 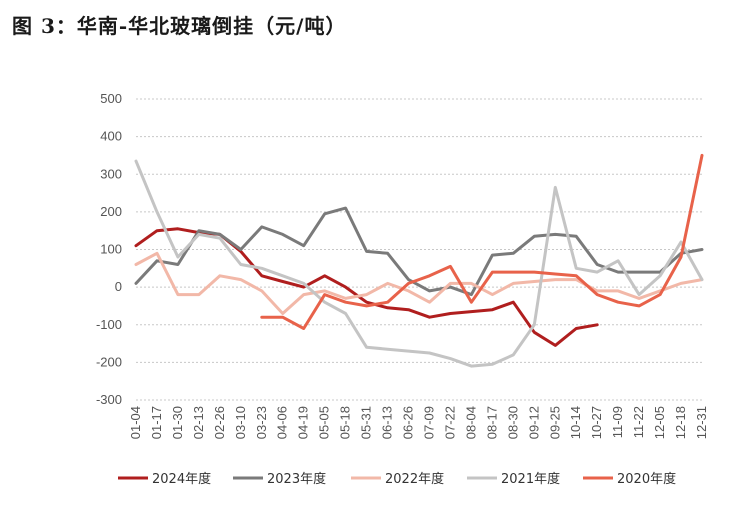 What do you see at coordinates (179, 26) in the screenshot?
I see `chart-title: 图 3：华南-华北玻璃倒挂（元/吨）` at bounding box center [179, 26].